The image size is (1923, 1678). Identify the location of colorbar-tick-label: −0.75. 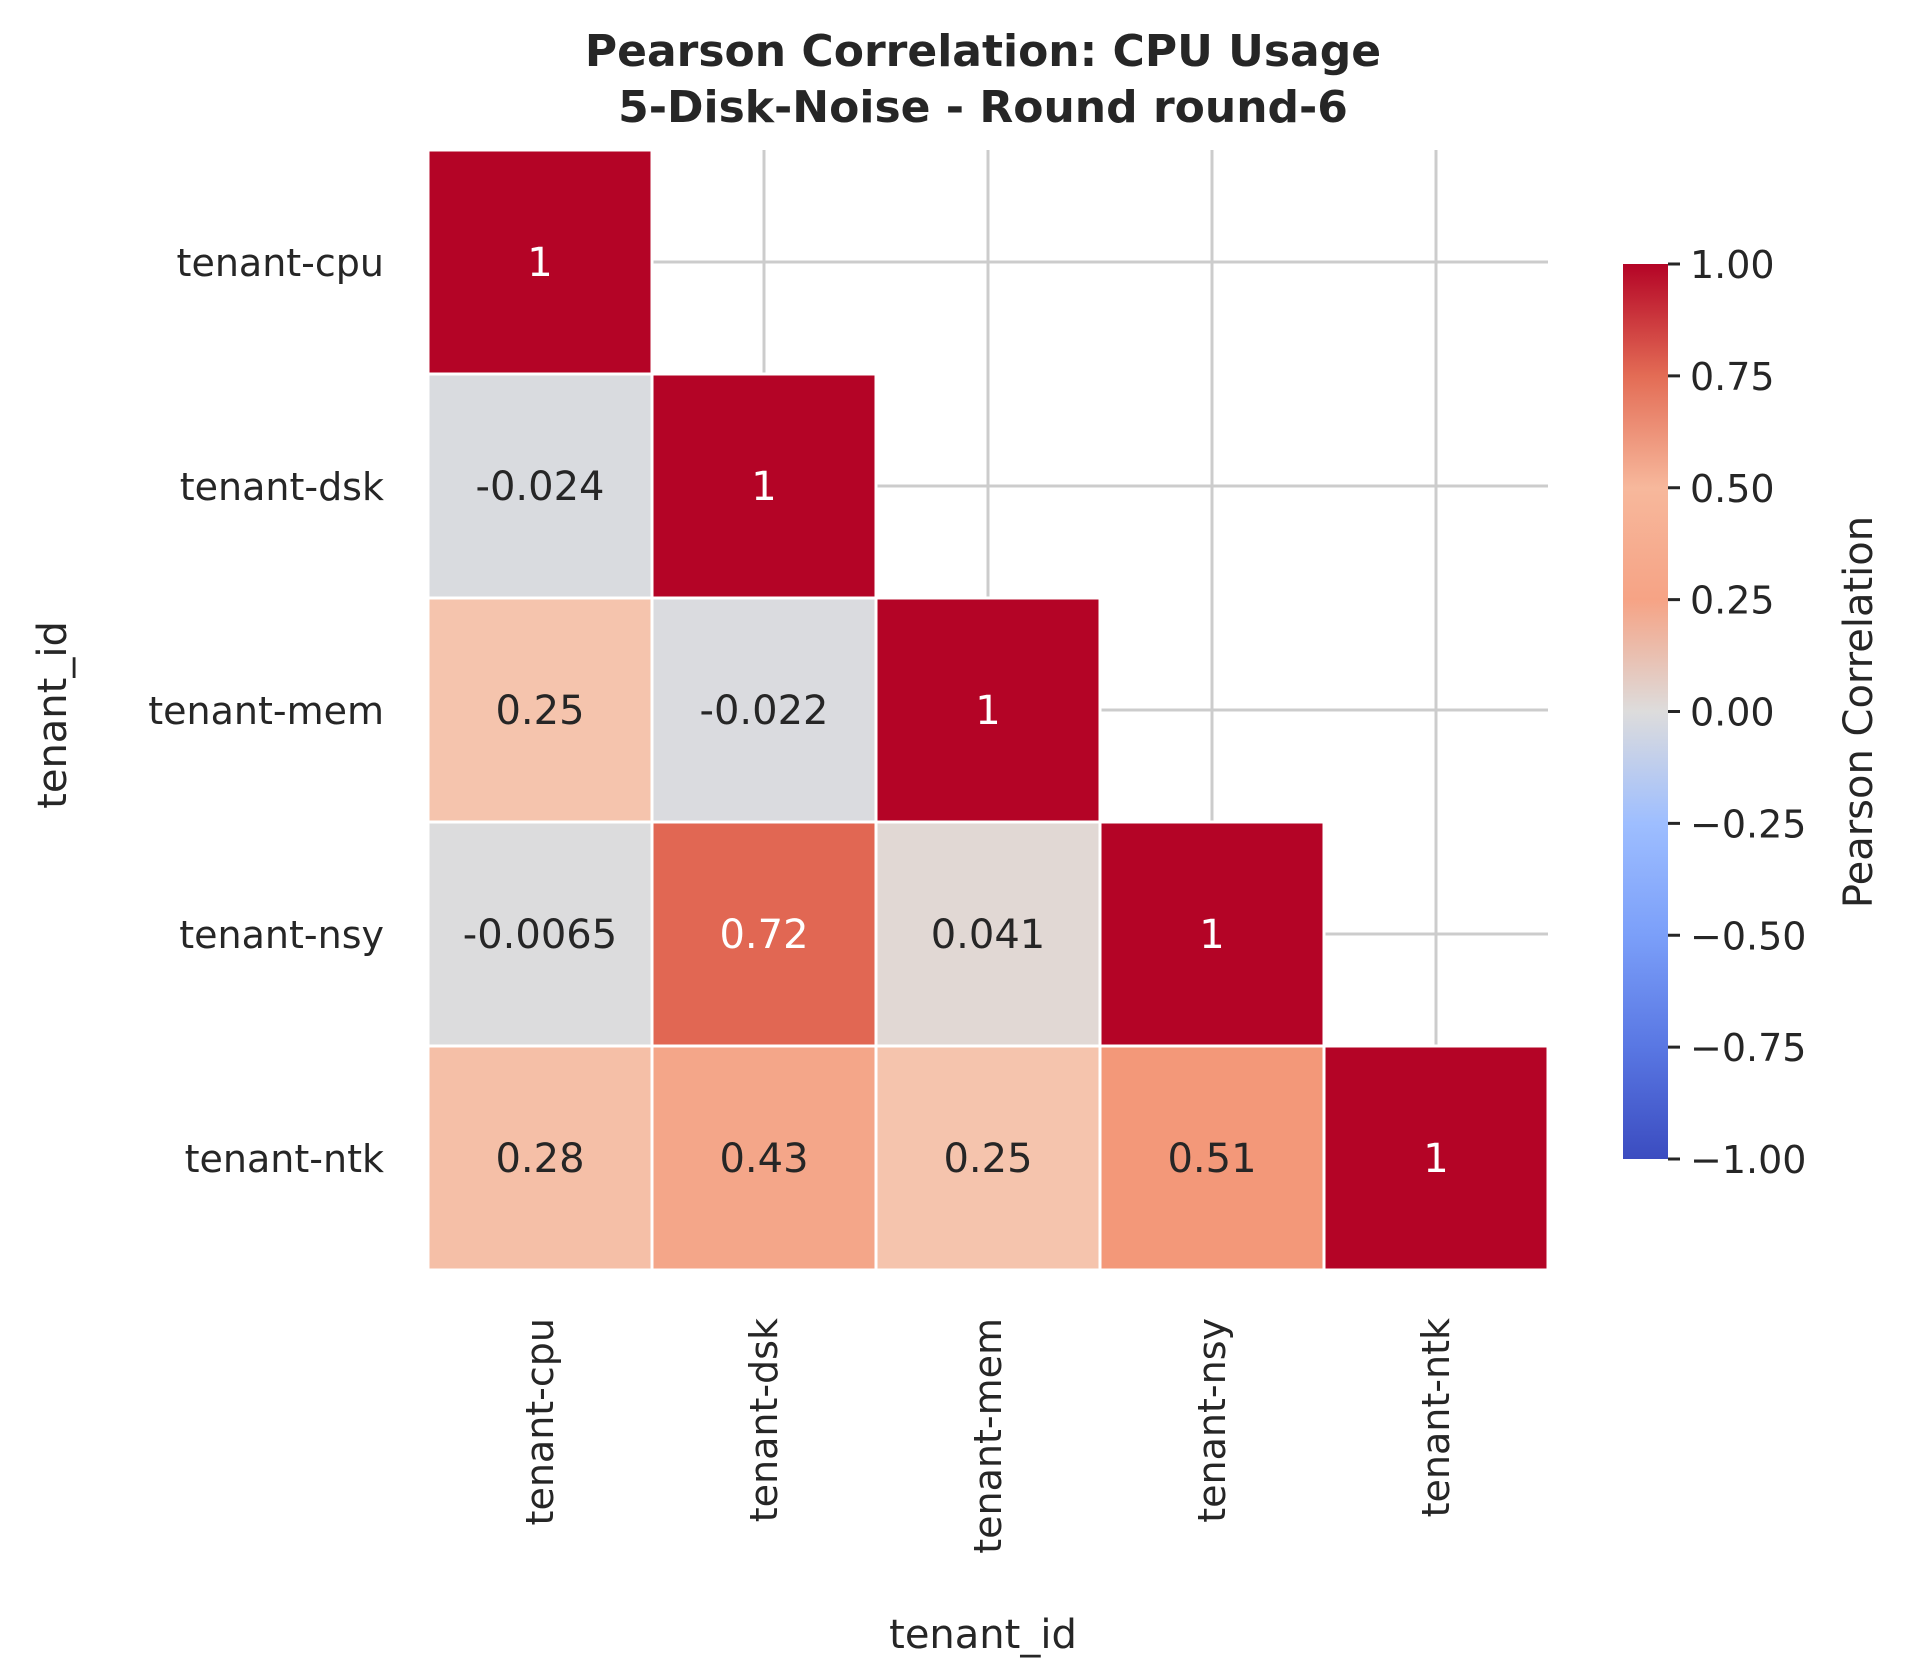
(1748, 1048).